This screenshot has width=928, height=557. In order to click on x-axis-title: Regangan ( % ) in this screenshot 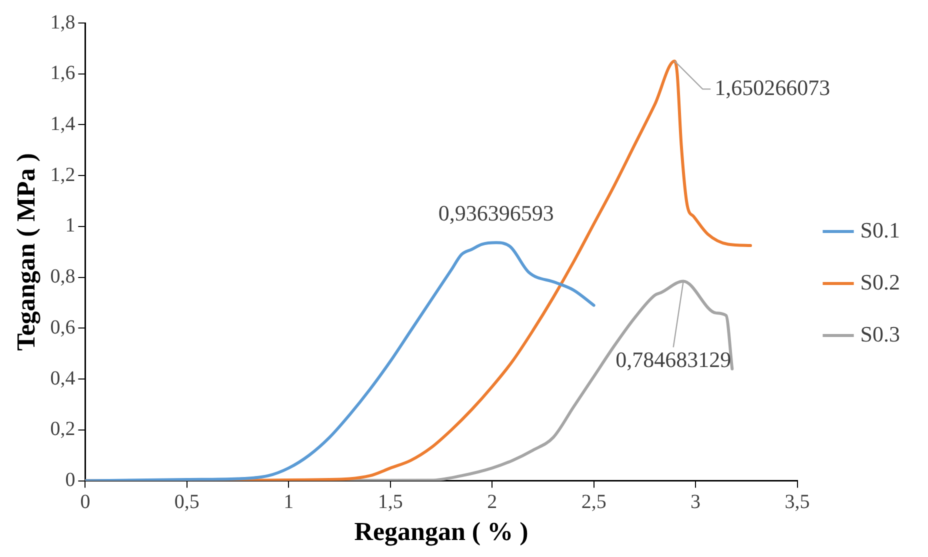, I will do `click(441, 531)`.